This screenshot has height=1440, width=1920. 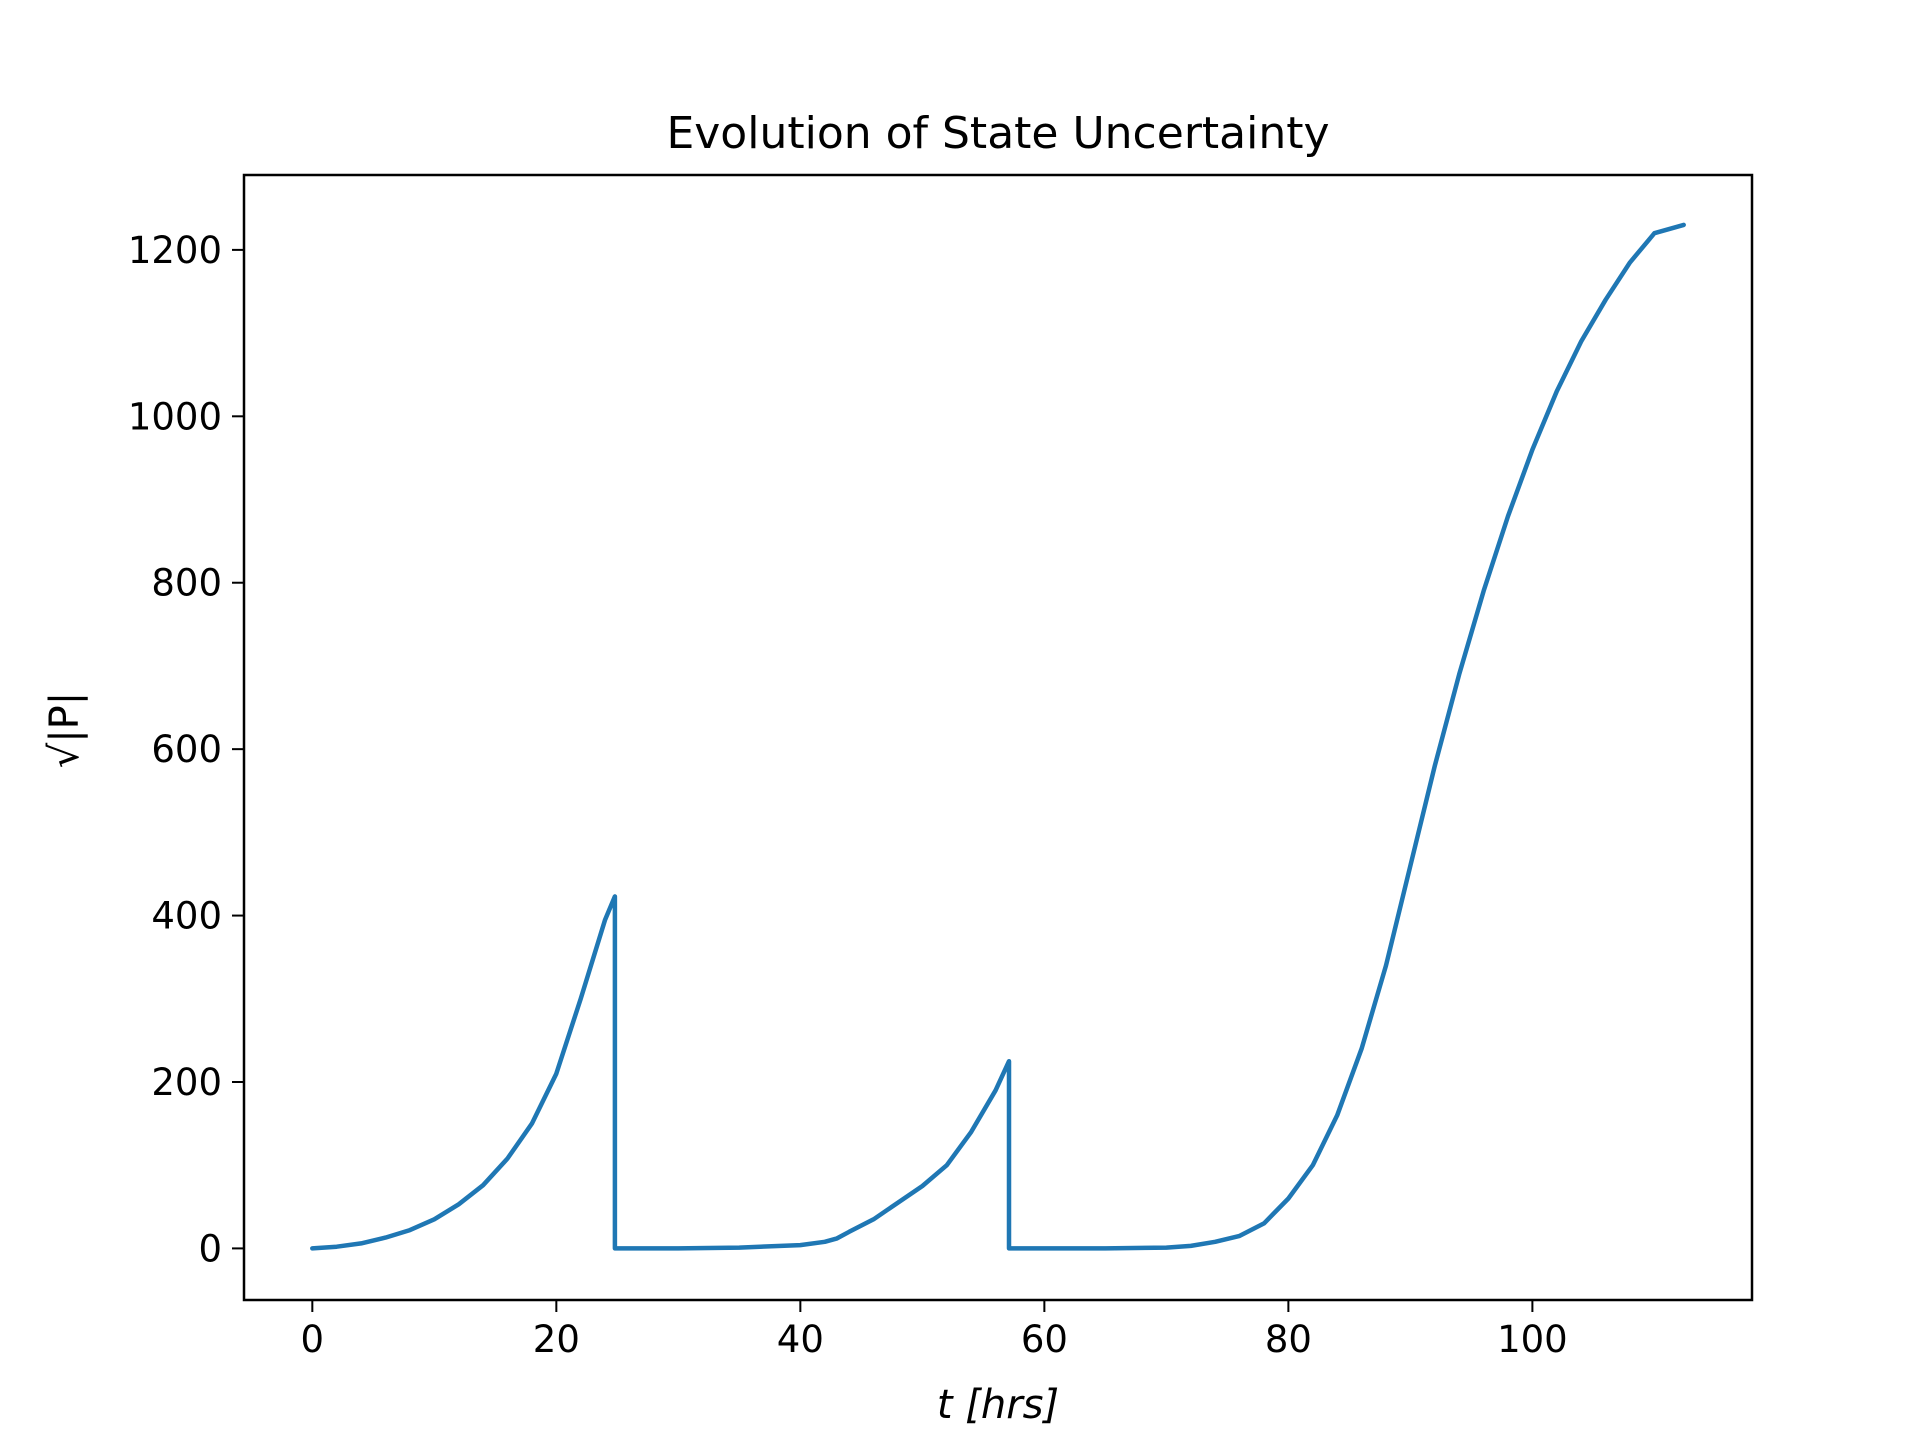 What do you see at coordinates (800, 1339) in the screenshot?
I see `x-tick-label: 40` at bounding box center [800, 1339].